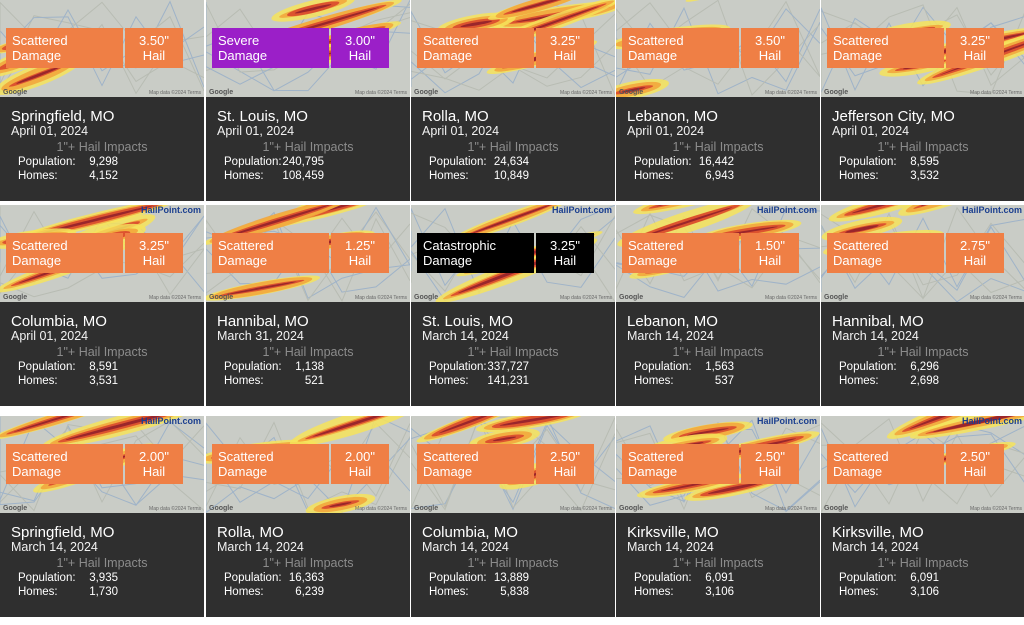 The image size is (1024, 625). I want to click on homes-value: 3,531, so click(103, 381).